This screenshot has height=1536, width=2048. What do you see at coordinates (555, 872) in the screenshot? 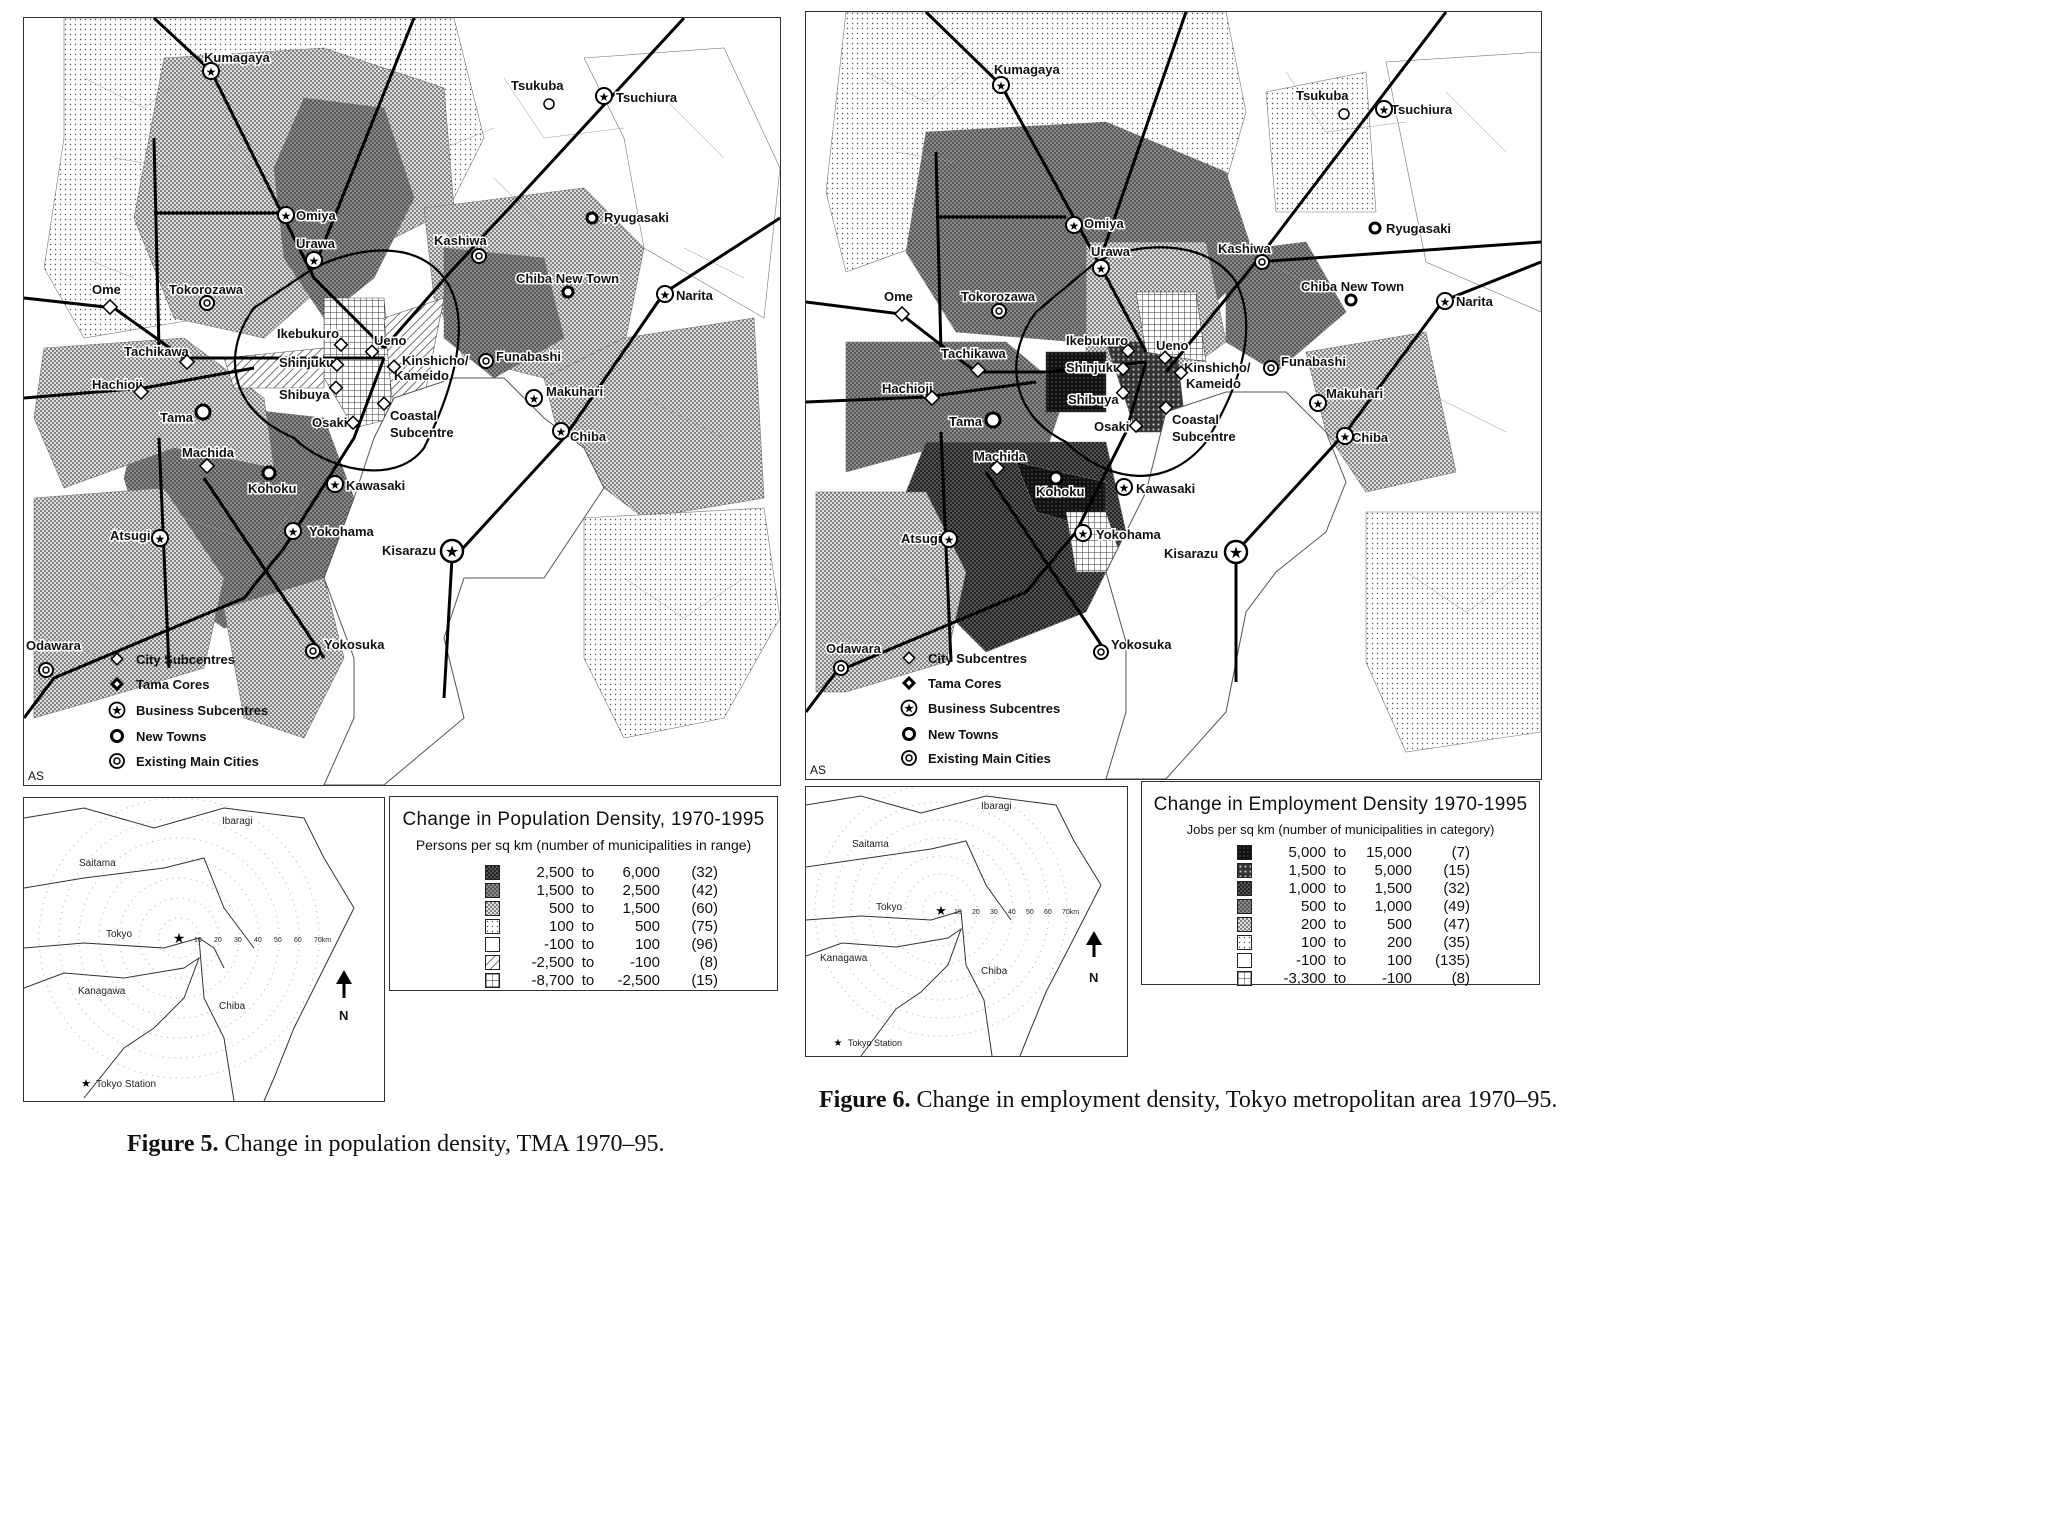
I see `legend-from: 2,500` at bounding box center [555, 872].